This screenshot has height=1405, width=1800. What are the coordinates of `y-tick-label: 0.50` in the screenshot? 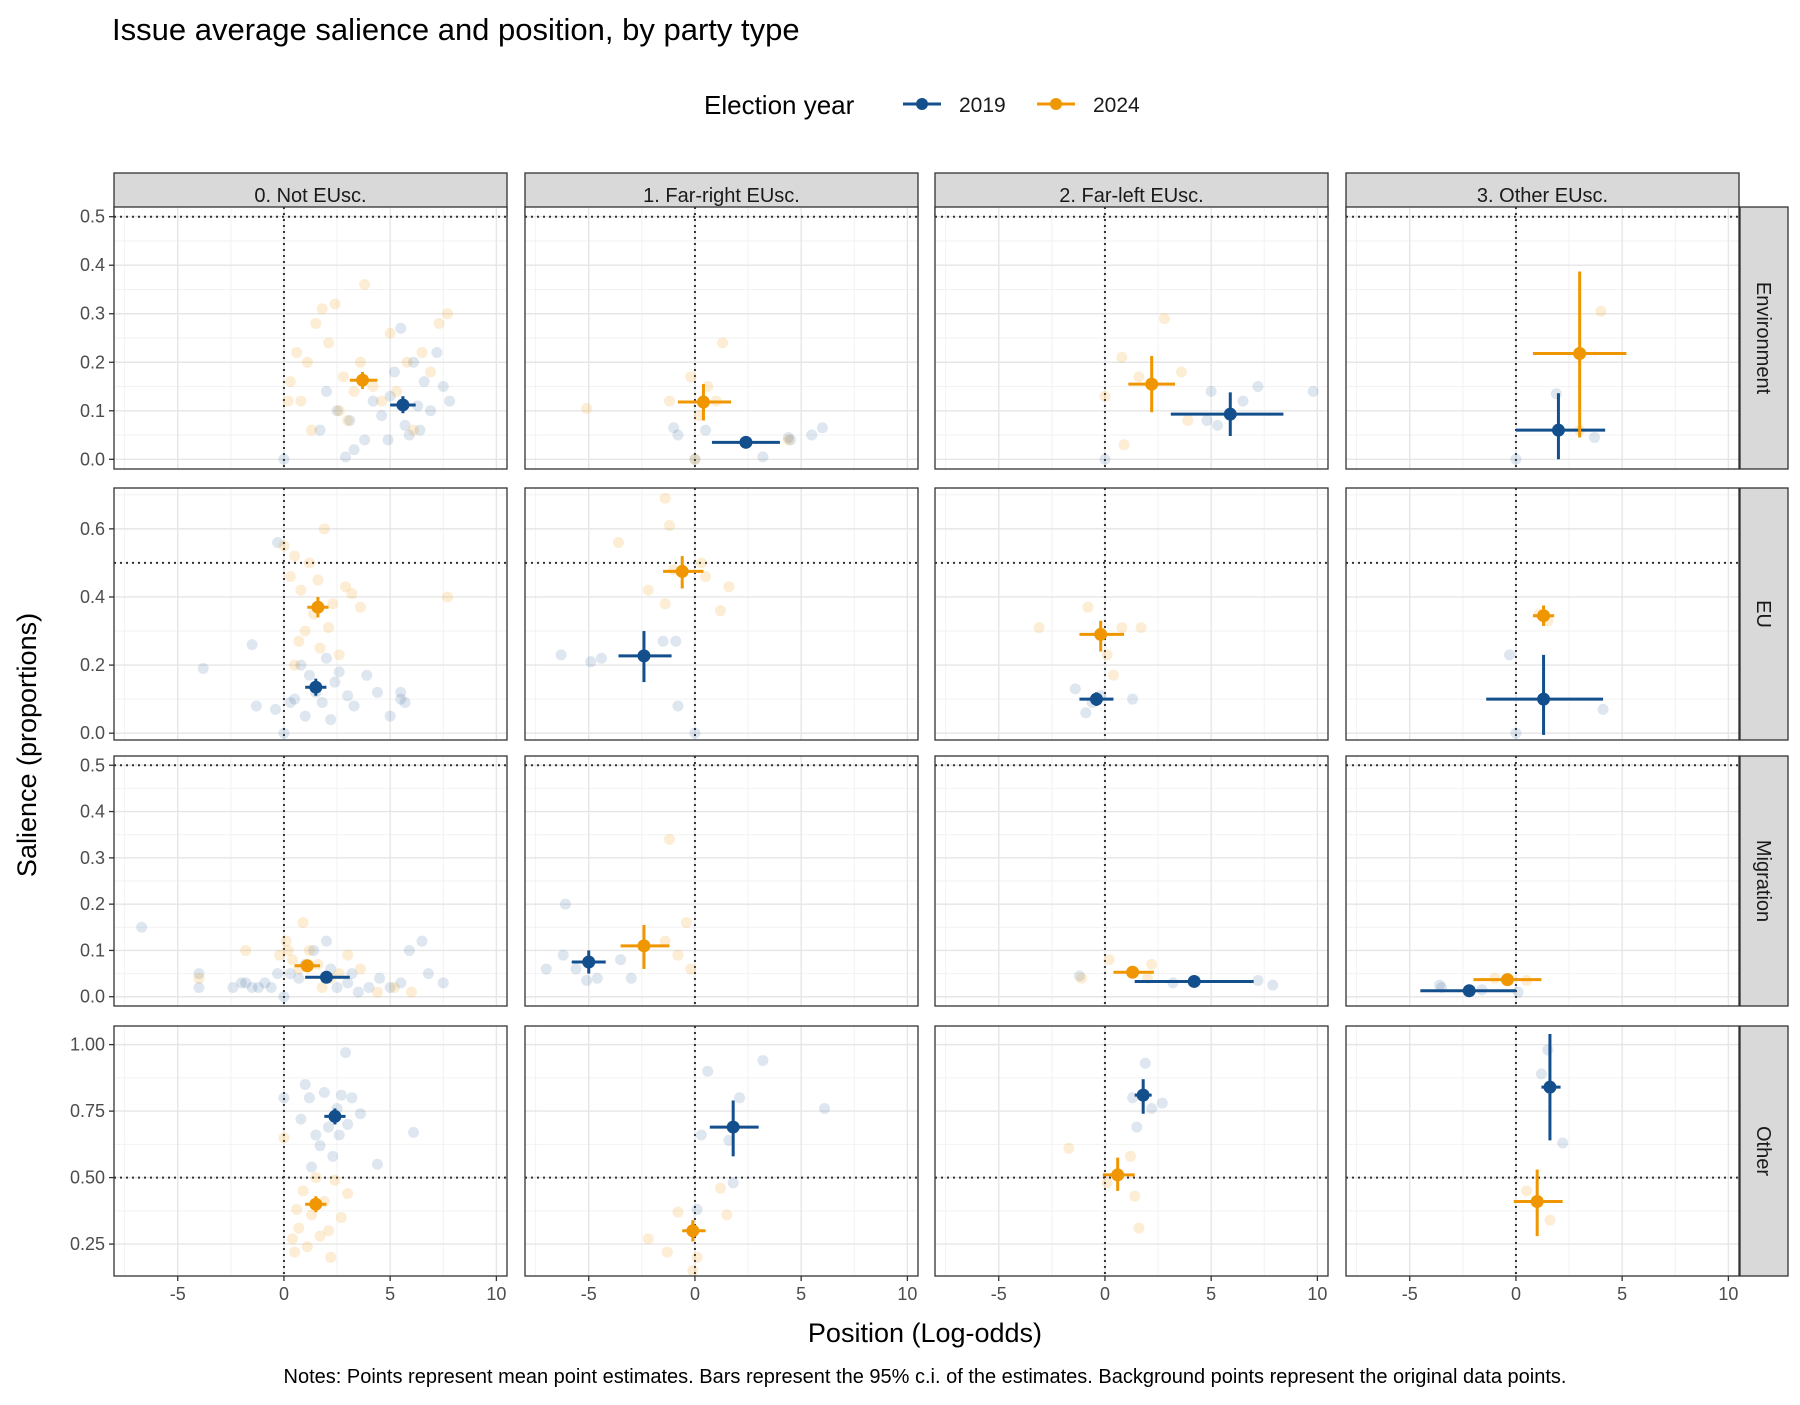 It's located at (87, 1178).